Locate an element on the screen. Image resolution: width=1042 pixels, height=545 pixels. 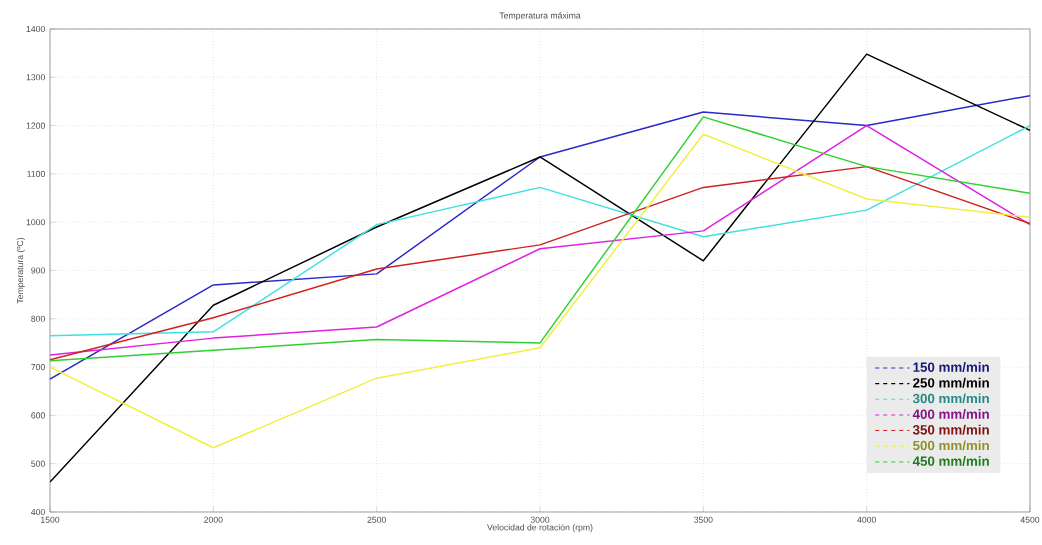
y-tick-label: 700 is located at coordinates (38, 367).